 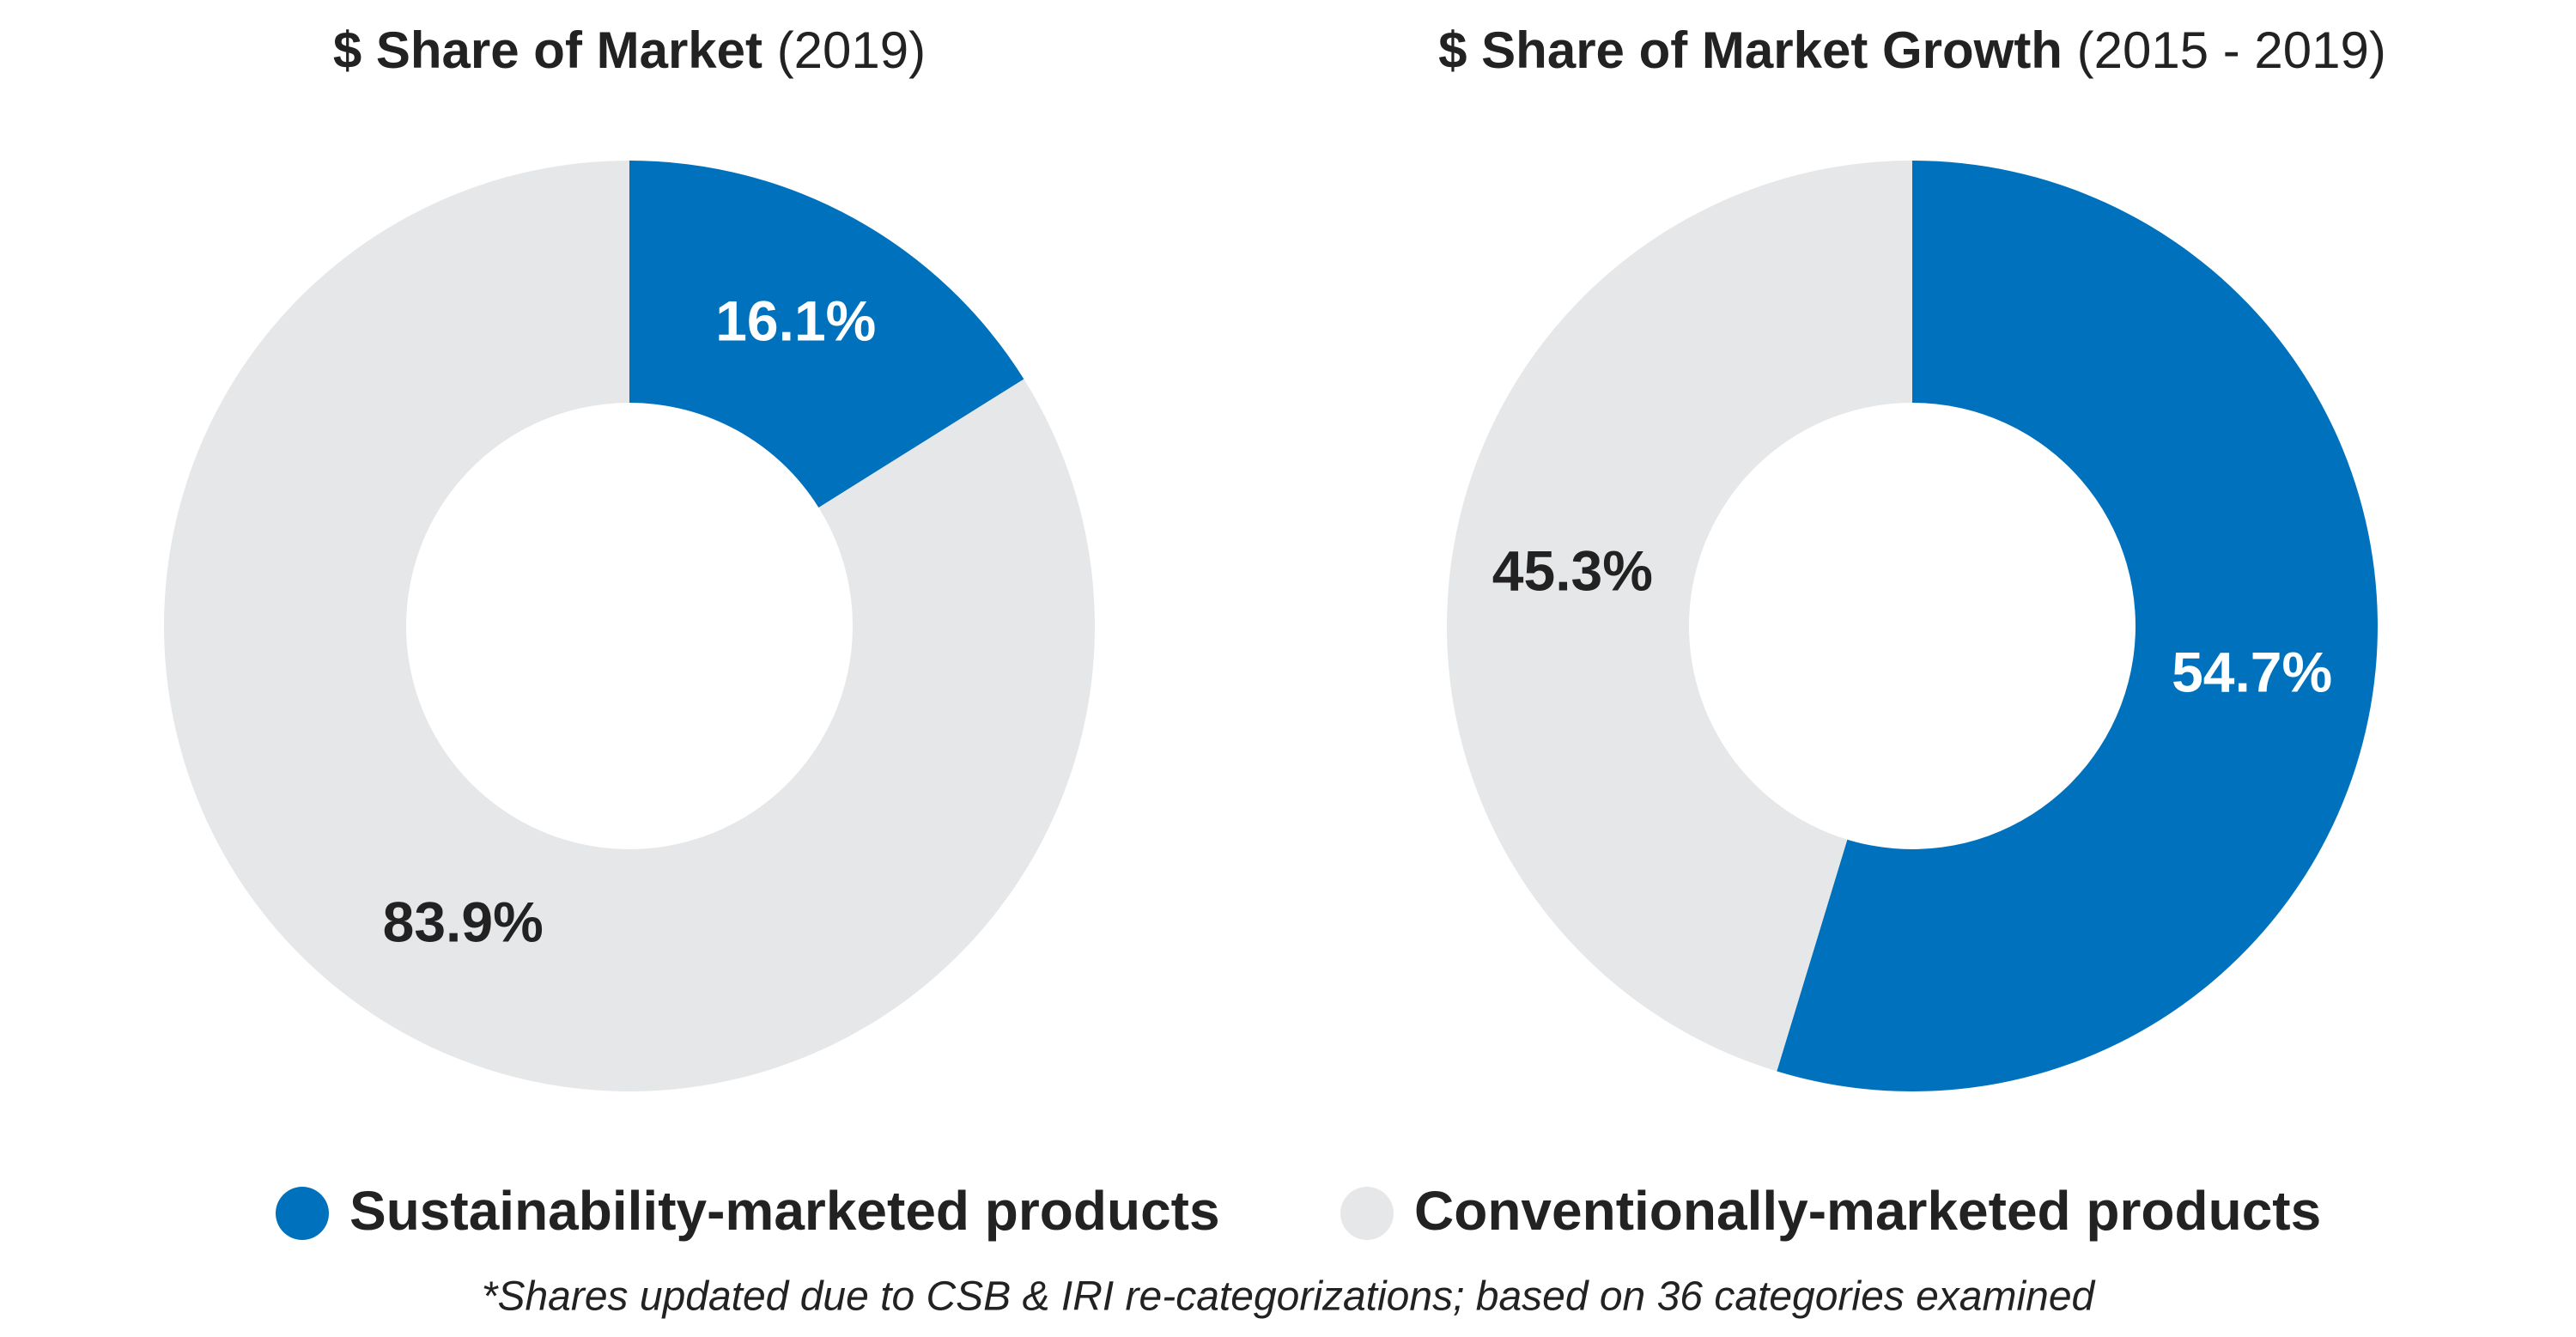 What do you see at coordinates (1572, 571) in the screenshot?
I see `data-label: 45.3%` at bounding box center [1572, 571].